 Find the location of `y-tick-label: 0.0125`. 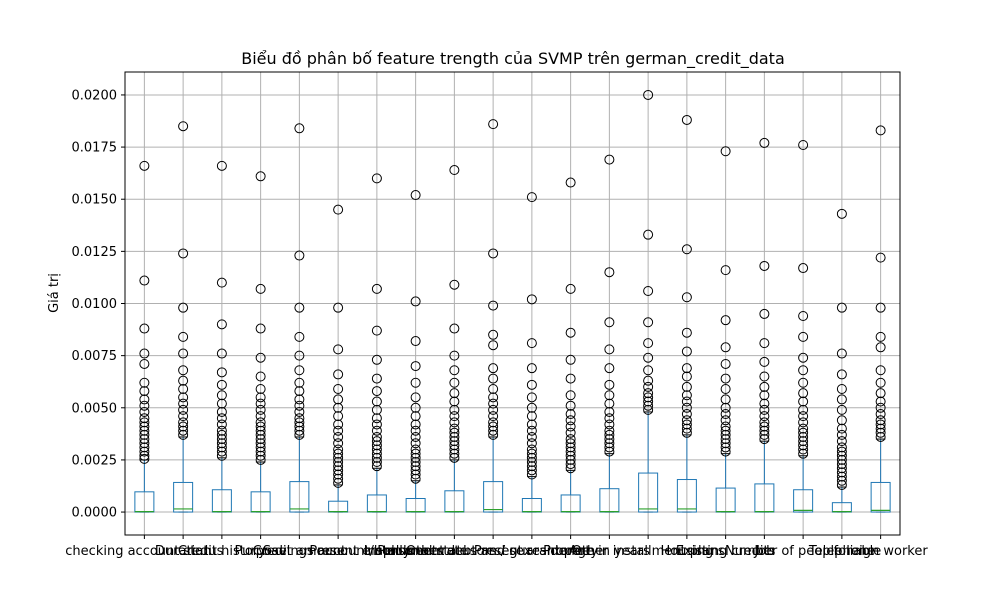

y-tick-label: 0.0125 is located at coordinates (95, 252).